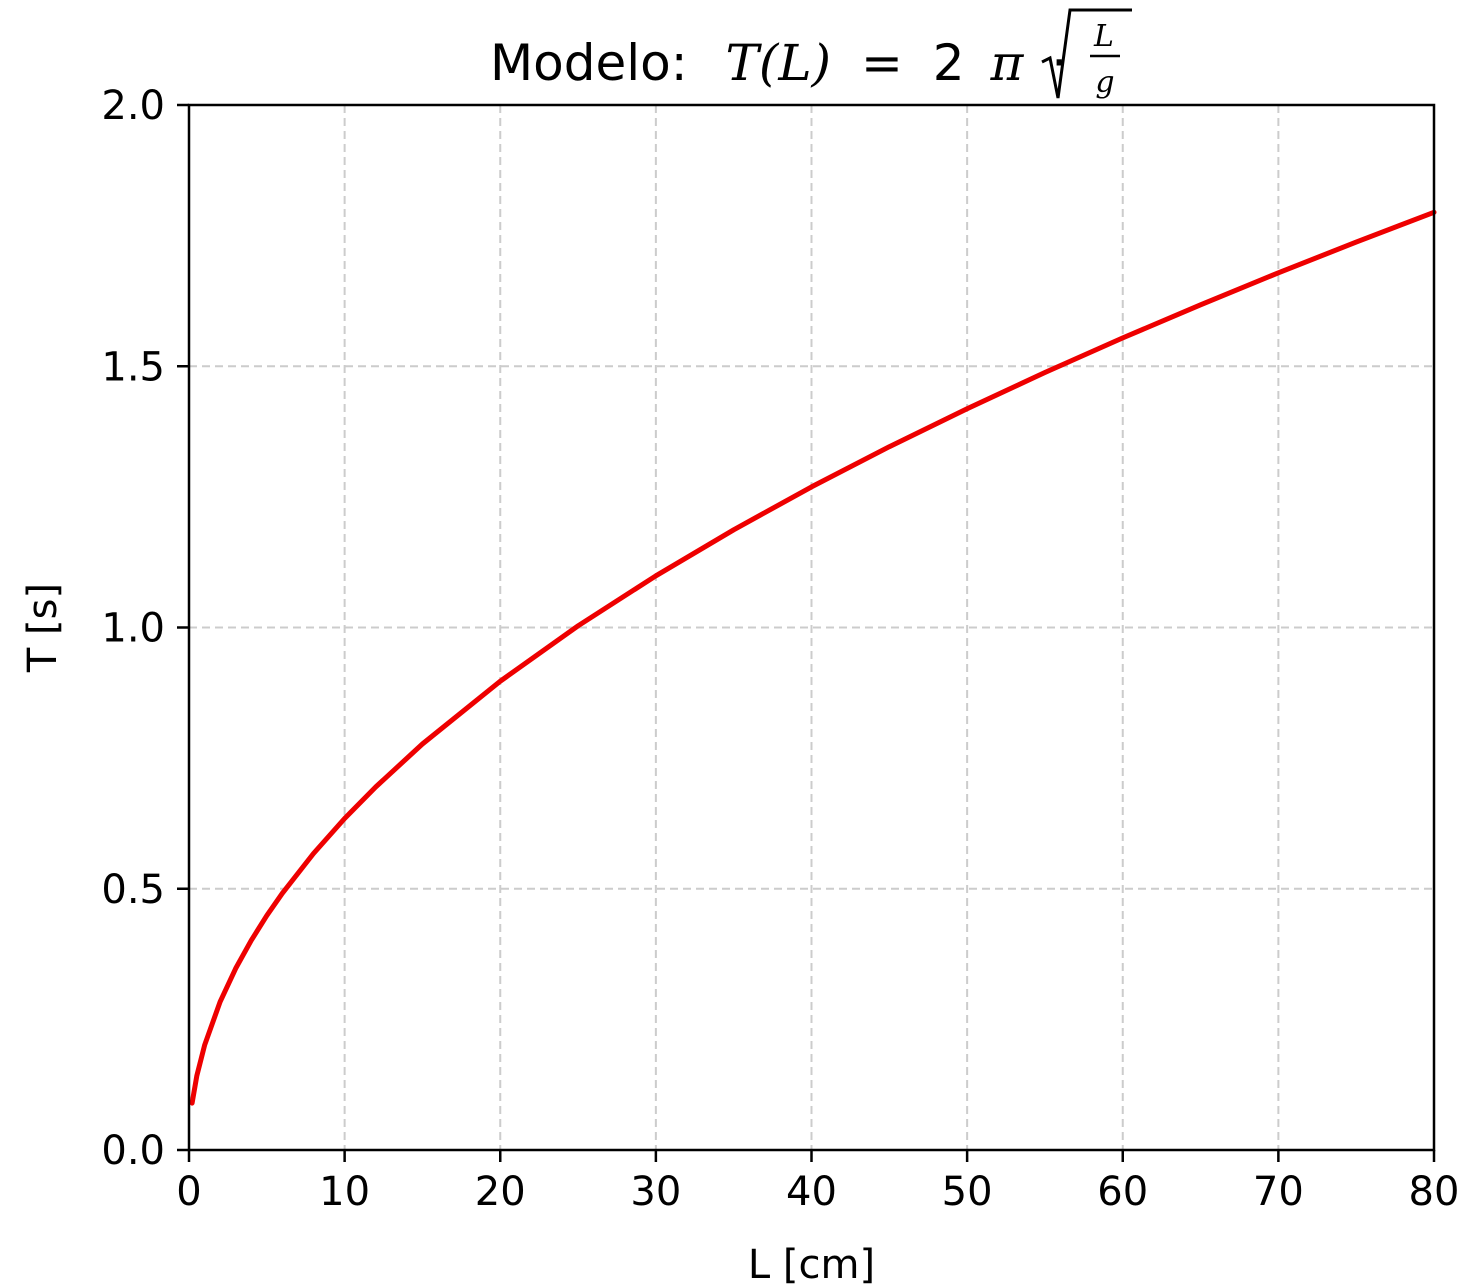 The image size is (1482, 1288). What do you see at coordinates (1278, 1192) in the screenshot?
I see `x-tick-label: 70` at bounding box center [1278, 1192].